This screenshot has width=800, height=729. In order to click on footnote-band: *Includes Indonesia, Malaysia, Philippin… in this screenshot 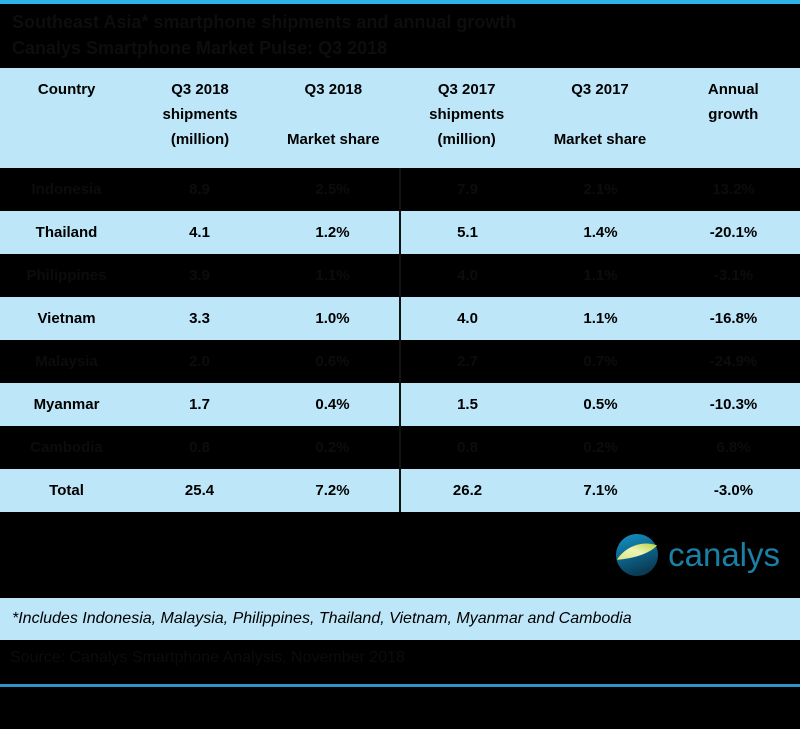, I will do `click(400, 619)`.